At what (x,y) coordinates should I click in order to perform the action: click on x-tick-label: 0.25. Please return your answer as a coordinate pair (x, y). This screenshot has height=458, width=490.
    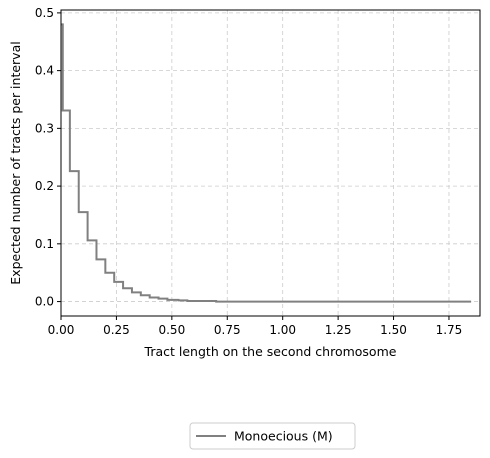
    Looking at the image, I should click on (116, 330).